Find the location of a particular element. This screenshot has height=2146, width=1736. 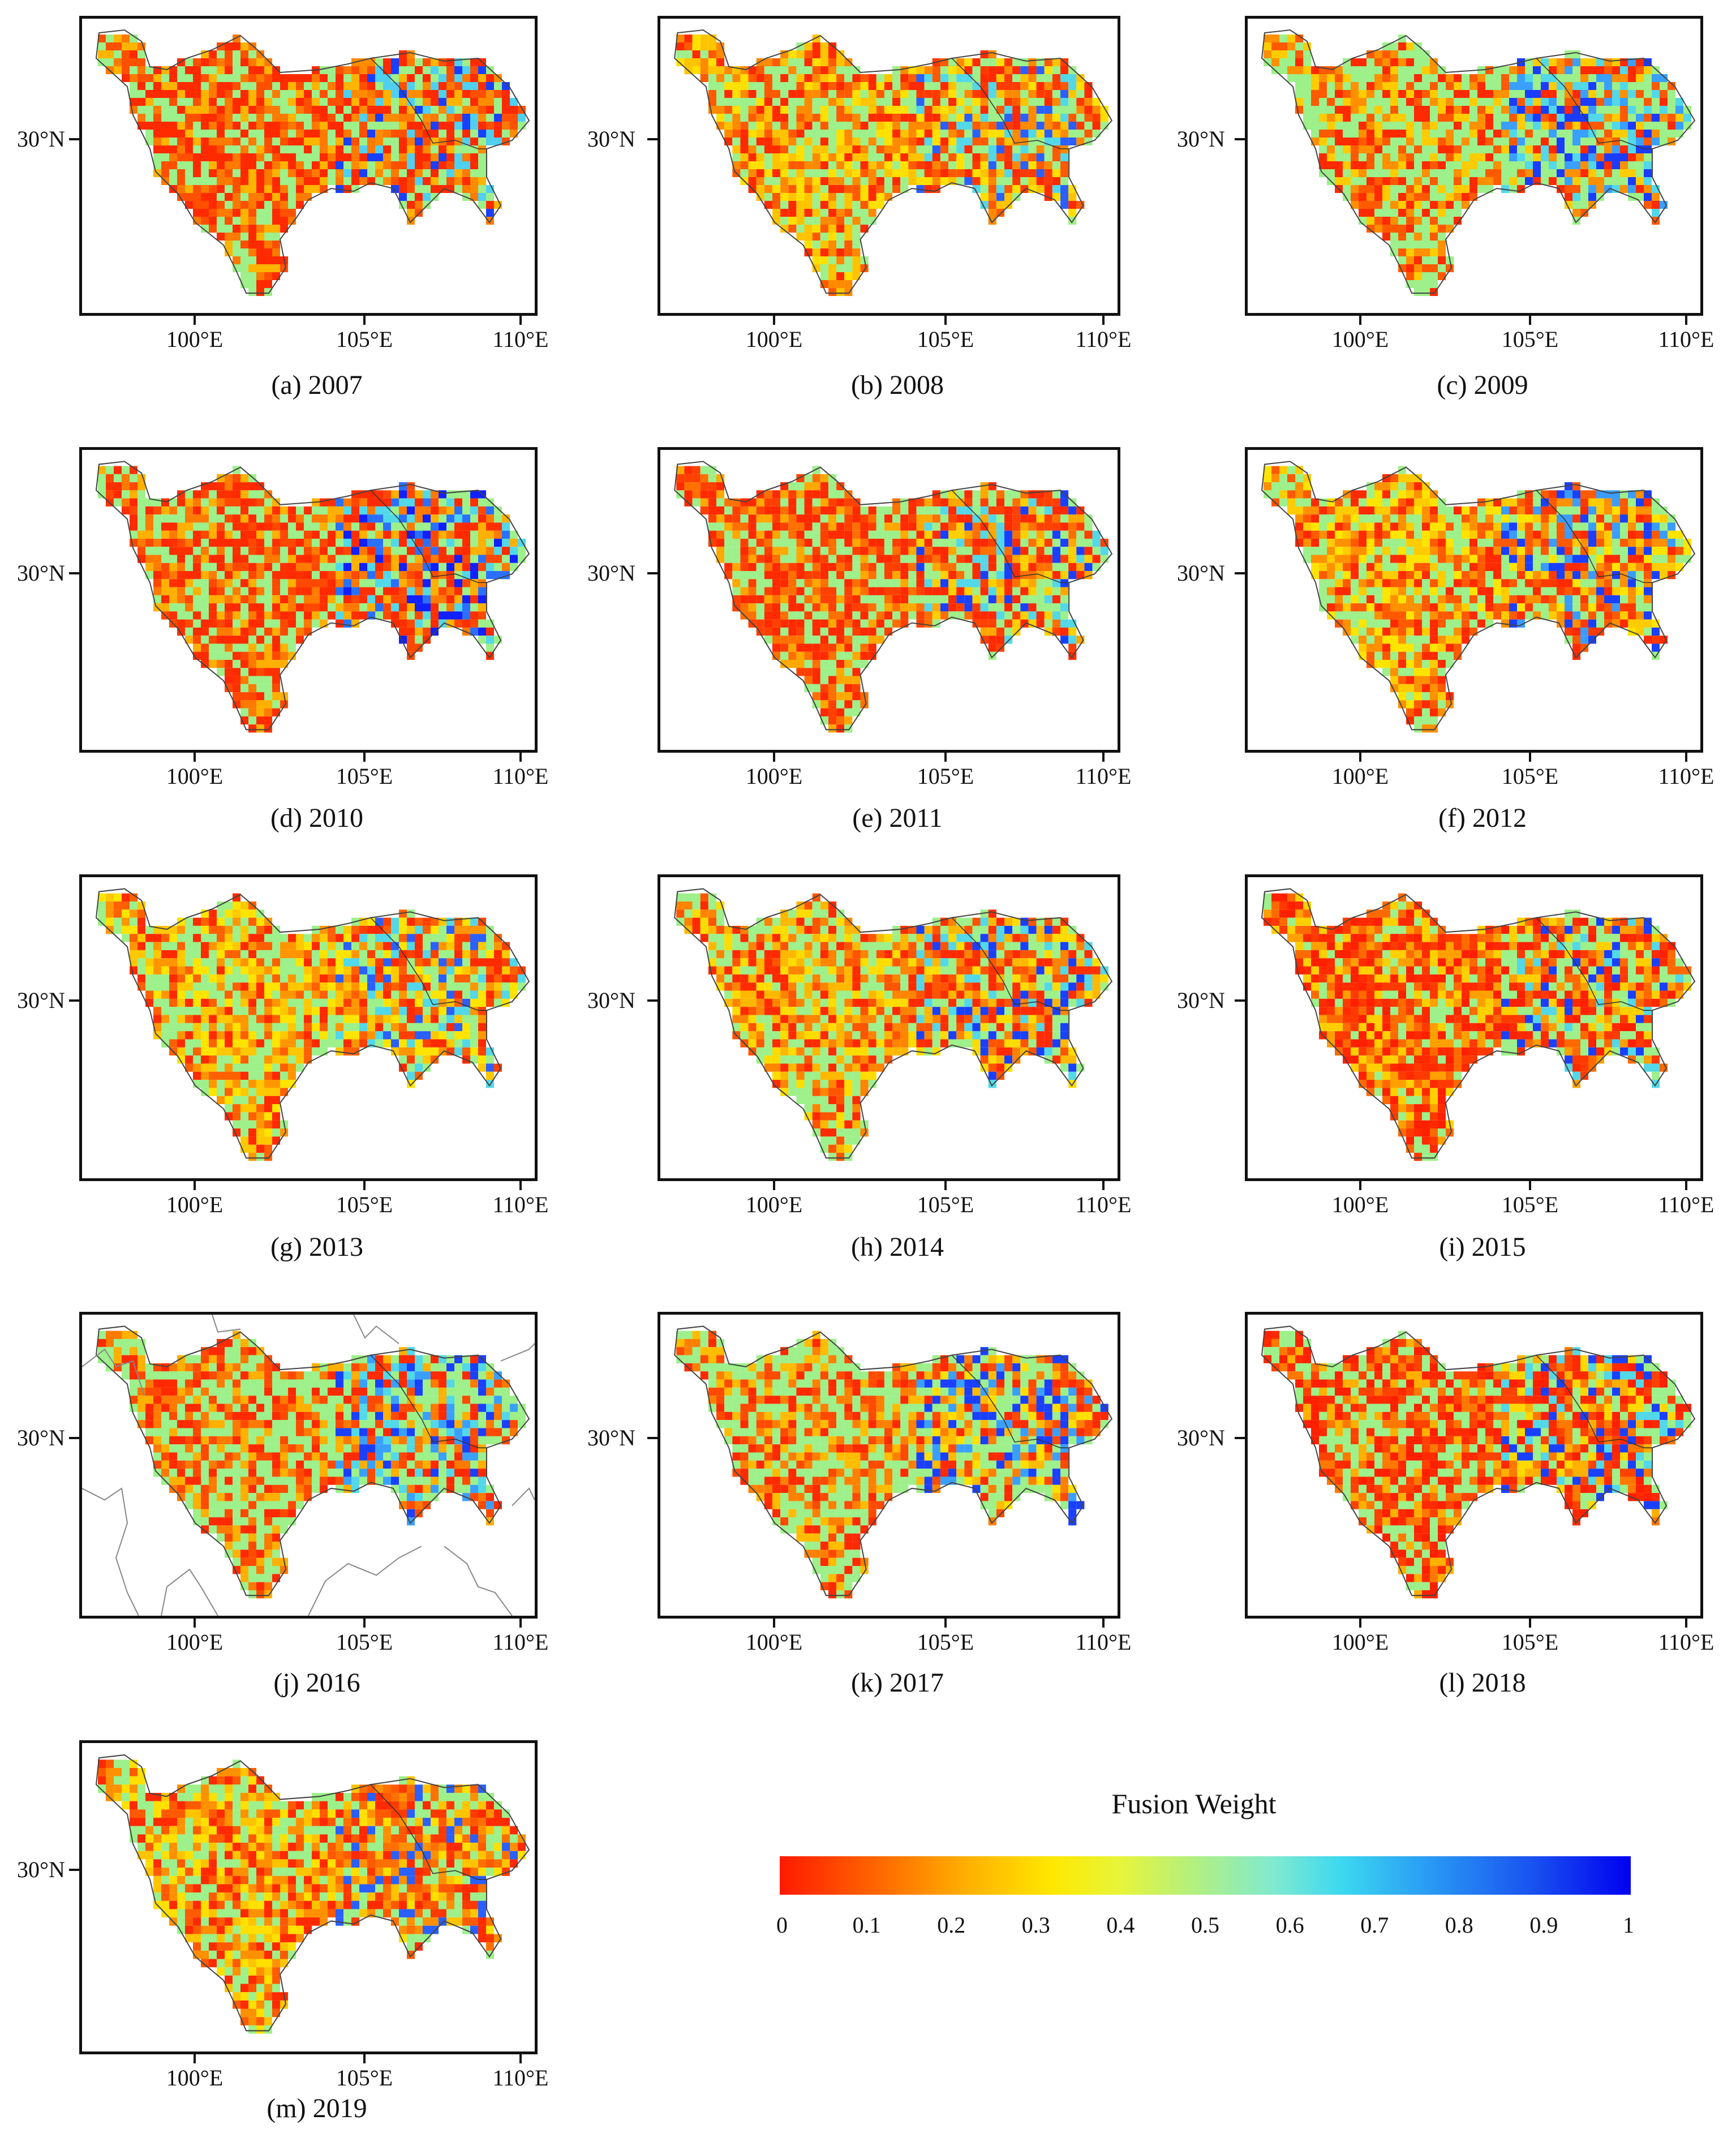

legend-tick-label: 0.6 is located at coordinates (1289, 1925).